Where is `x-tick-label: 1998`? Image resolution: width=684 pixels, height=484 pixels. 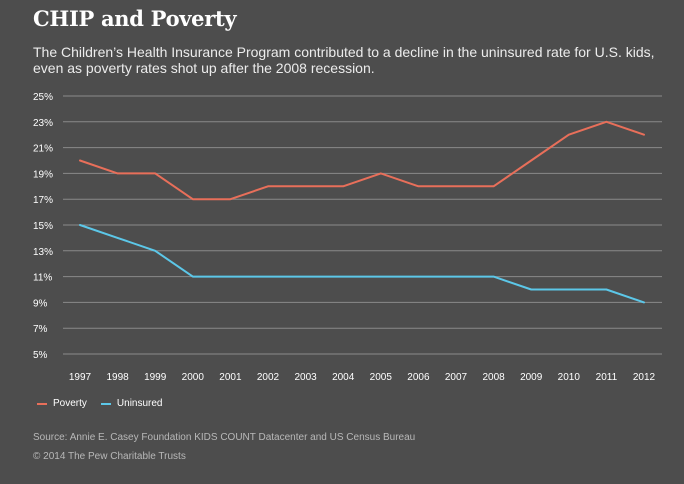
x-tick-label: 1998 is located at coordinates (117, 377).